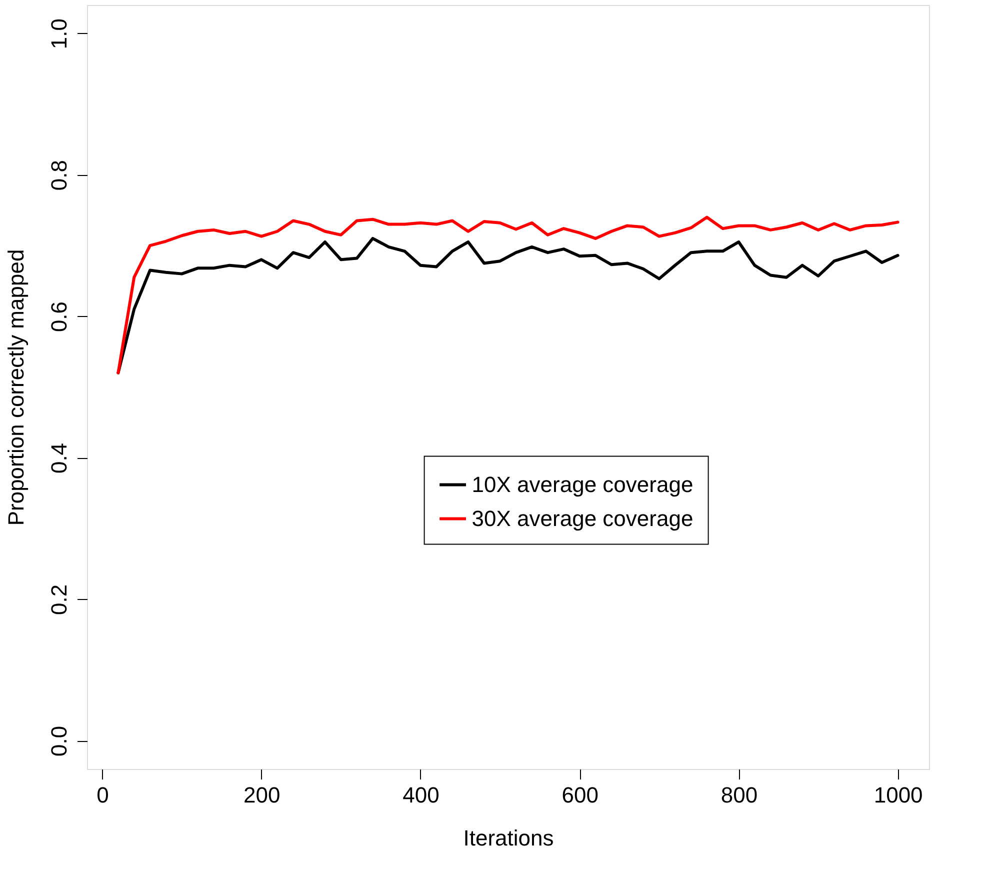 Image resolution: width=988 pixels, height=891 pixels. What do you see at coordinates (16, 387) in the screenshot?
I see `y-axis-title: Proportion correctly mapped` at bounding box center [16, 387].